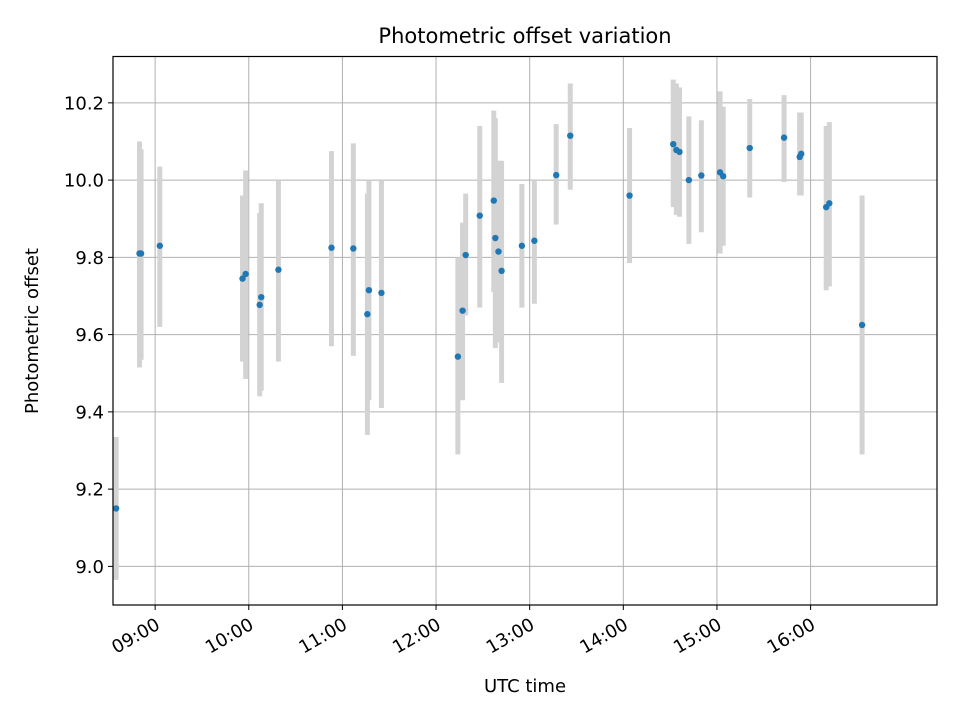  I want to click on y-tick-label: 9.4, so click(89, 412).